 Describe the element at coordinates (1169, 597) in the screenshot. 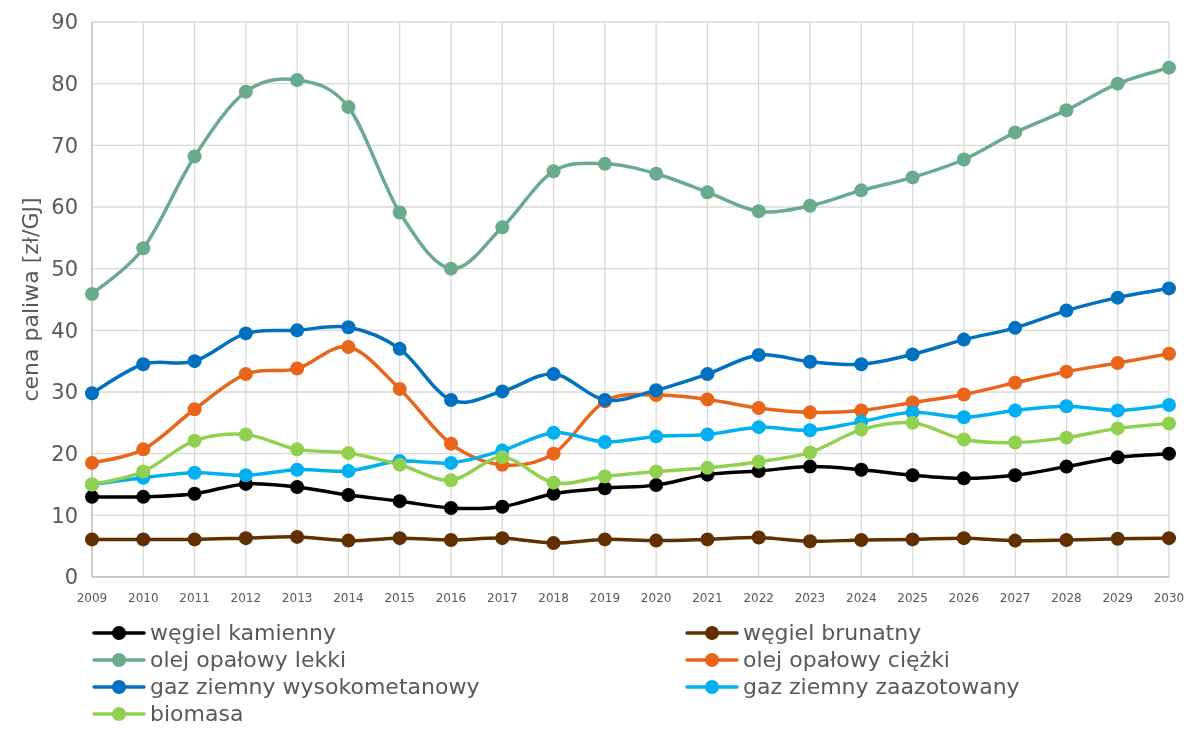

I see `x-tick-label: 2030` at that location.